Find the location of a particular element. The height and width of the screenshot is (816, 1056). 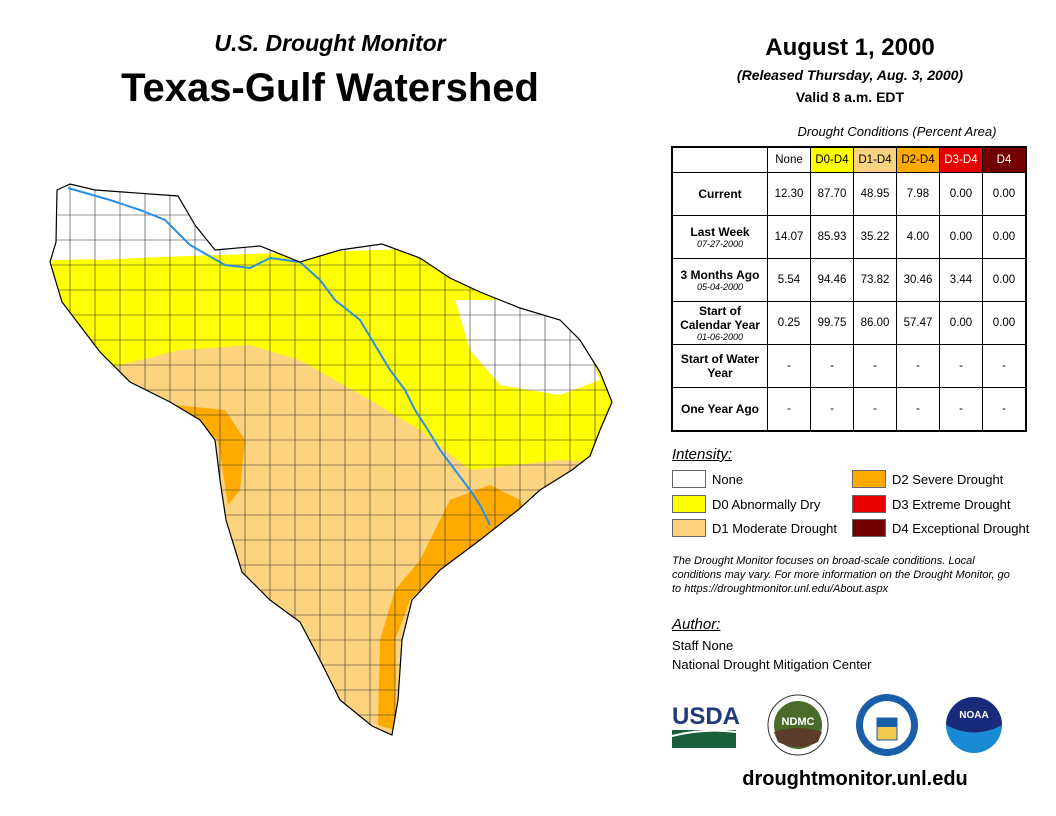

table-row: Current 12.30 87.70 48.95 7.98 0.00 0.00 is located at coordinates (849, 194).